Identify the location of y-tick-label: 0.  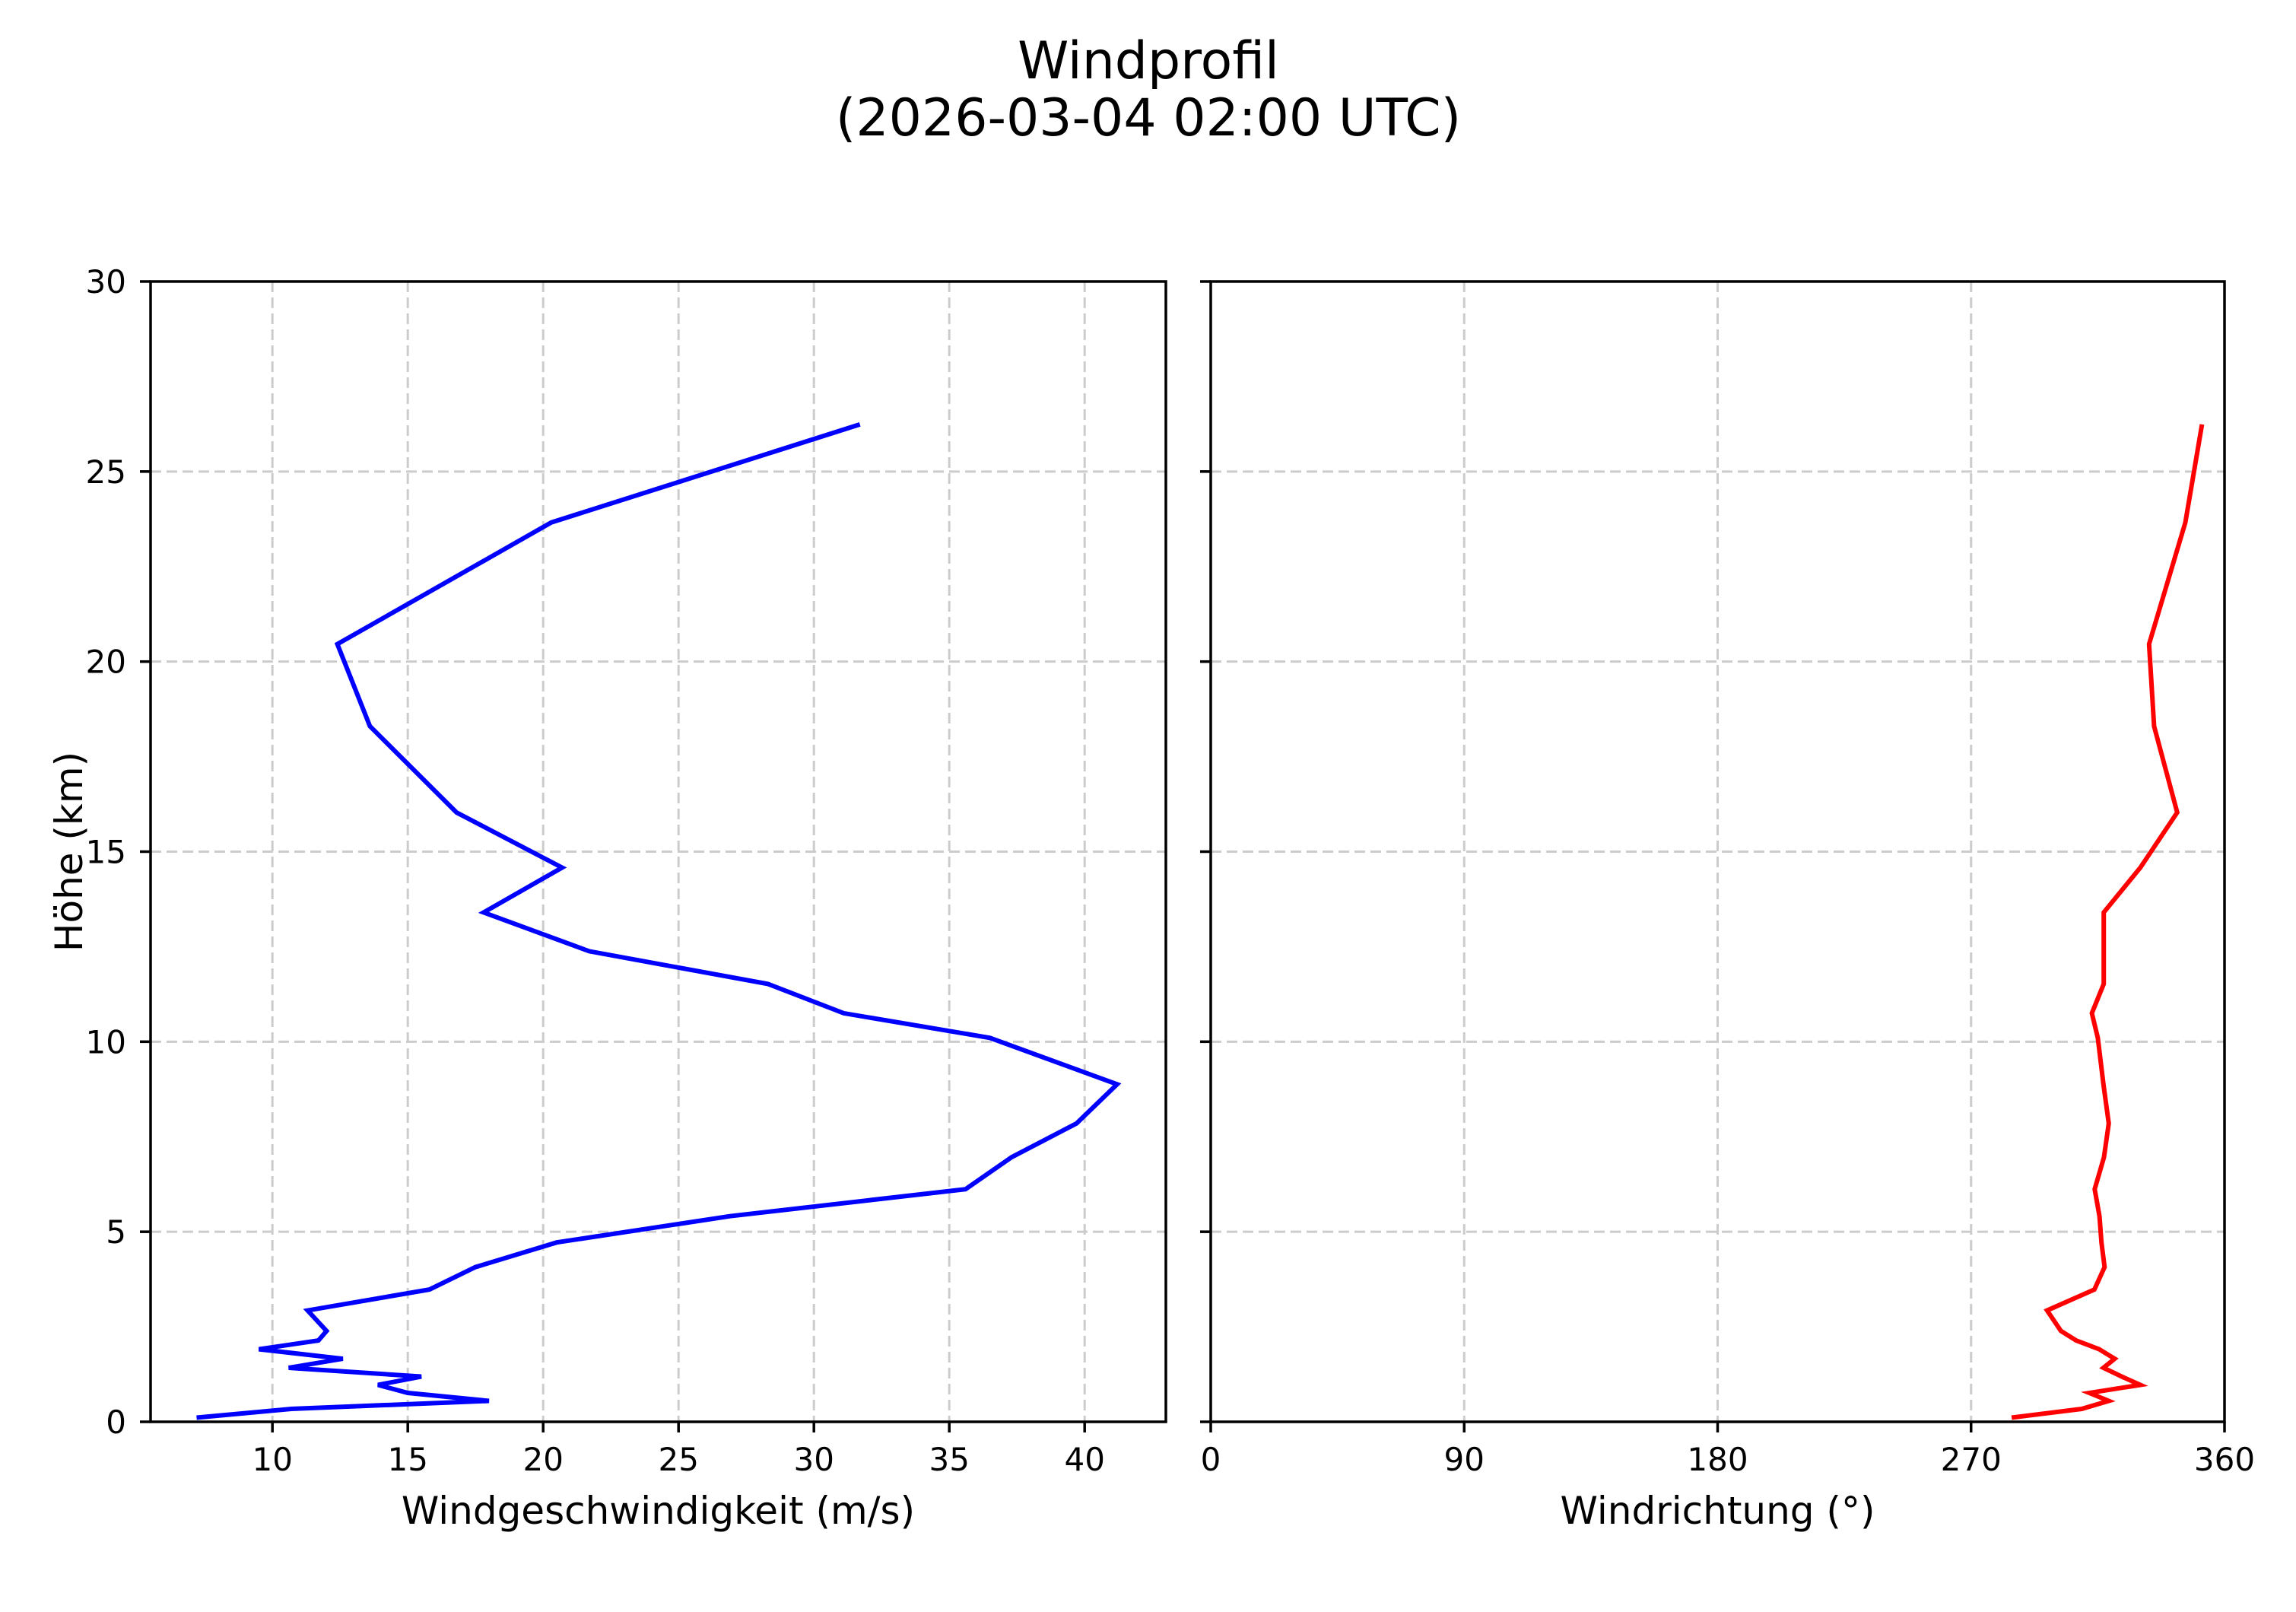
(116, 1422).